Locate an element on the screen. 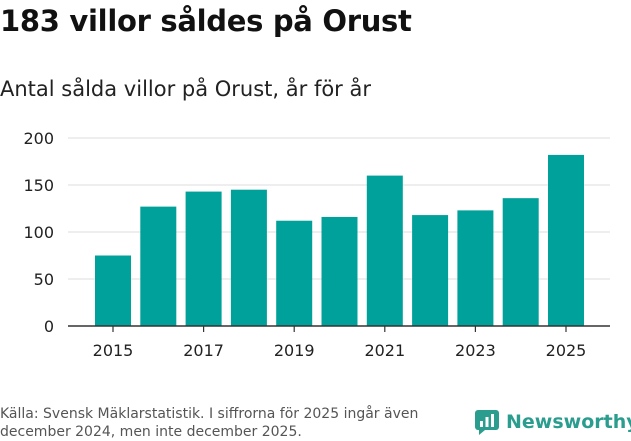 Image resolution: width=631 pixels, height=441 pixels. brand-logo: Newsworthy is located at coordinates (552, 422).